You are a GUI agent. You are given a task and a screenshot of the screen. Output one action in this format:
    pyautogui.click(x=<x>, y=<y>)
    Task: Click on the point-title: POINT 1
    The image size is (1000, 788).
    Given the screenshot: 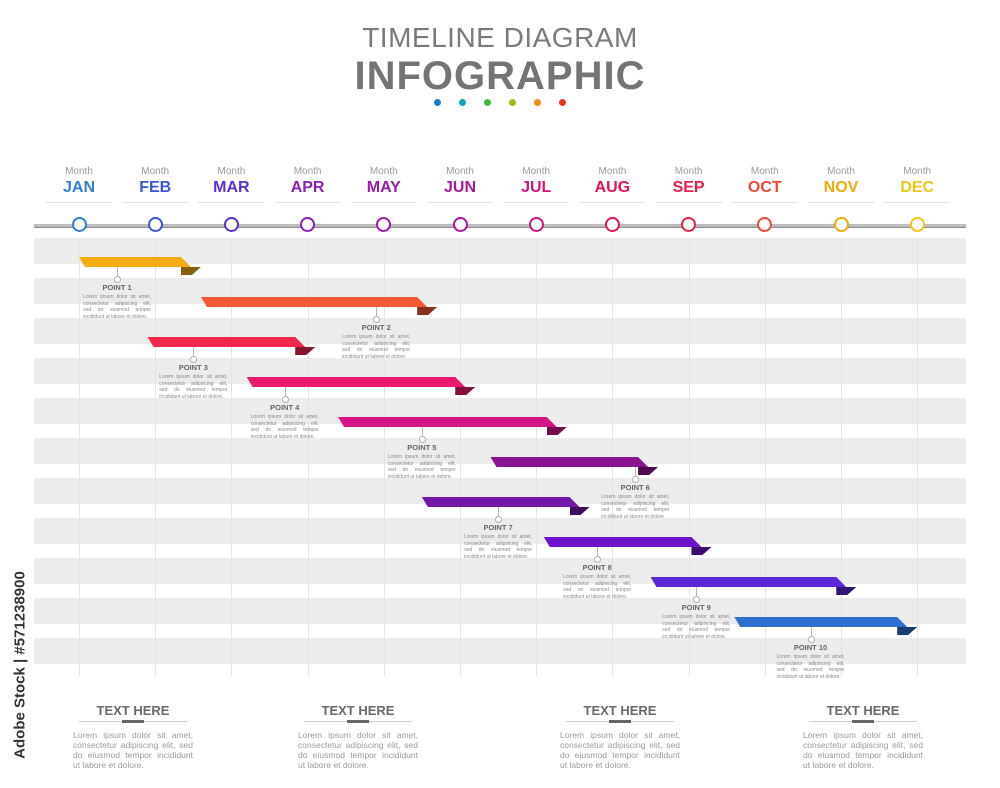 What is the action you would take?
    pyautogui.click(x=117, y=287)
    